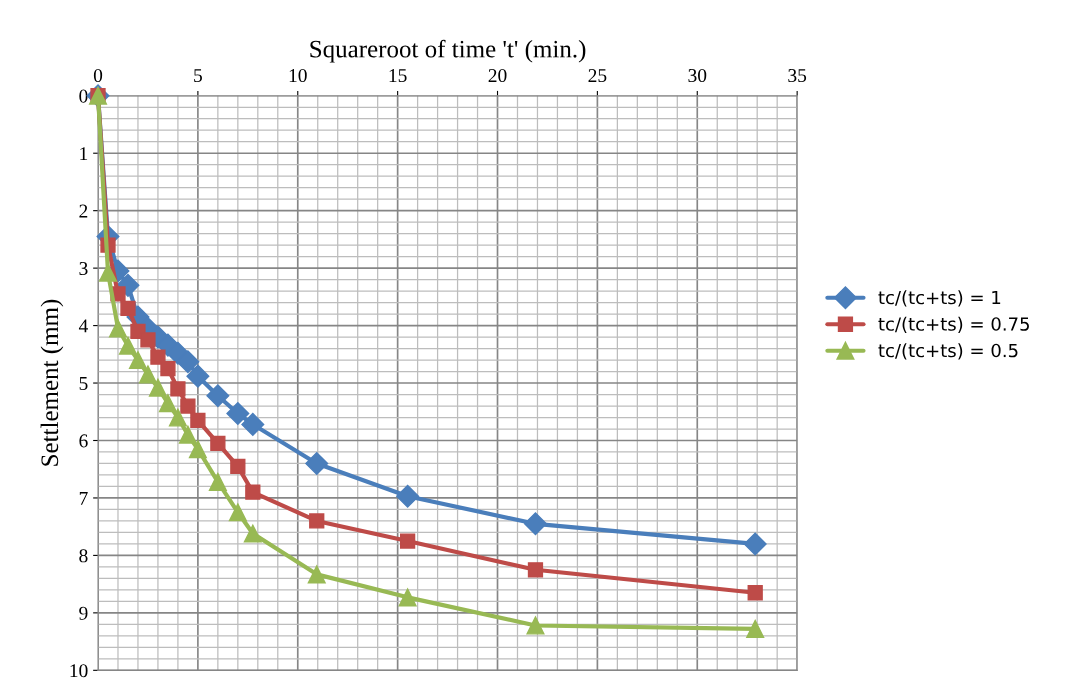 Image resolution: width=1089 pixels, height=684 pixels. What do you see at coordinates (83, 498) in the screenshot?
I see `y-tick-label: 7` at bounding box center [83, 498].